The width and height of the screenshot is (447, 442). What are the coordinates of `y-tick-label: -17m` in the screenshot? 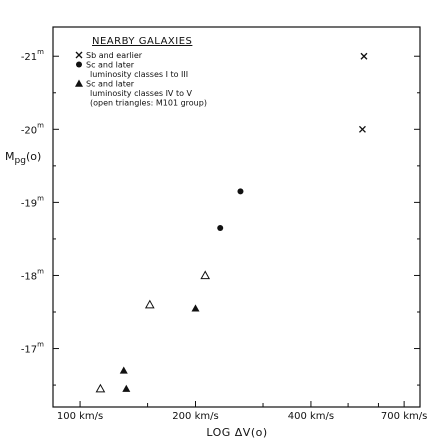 It's located at (32, 348).